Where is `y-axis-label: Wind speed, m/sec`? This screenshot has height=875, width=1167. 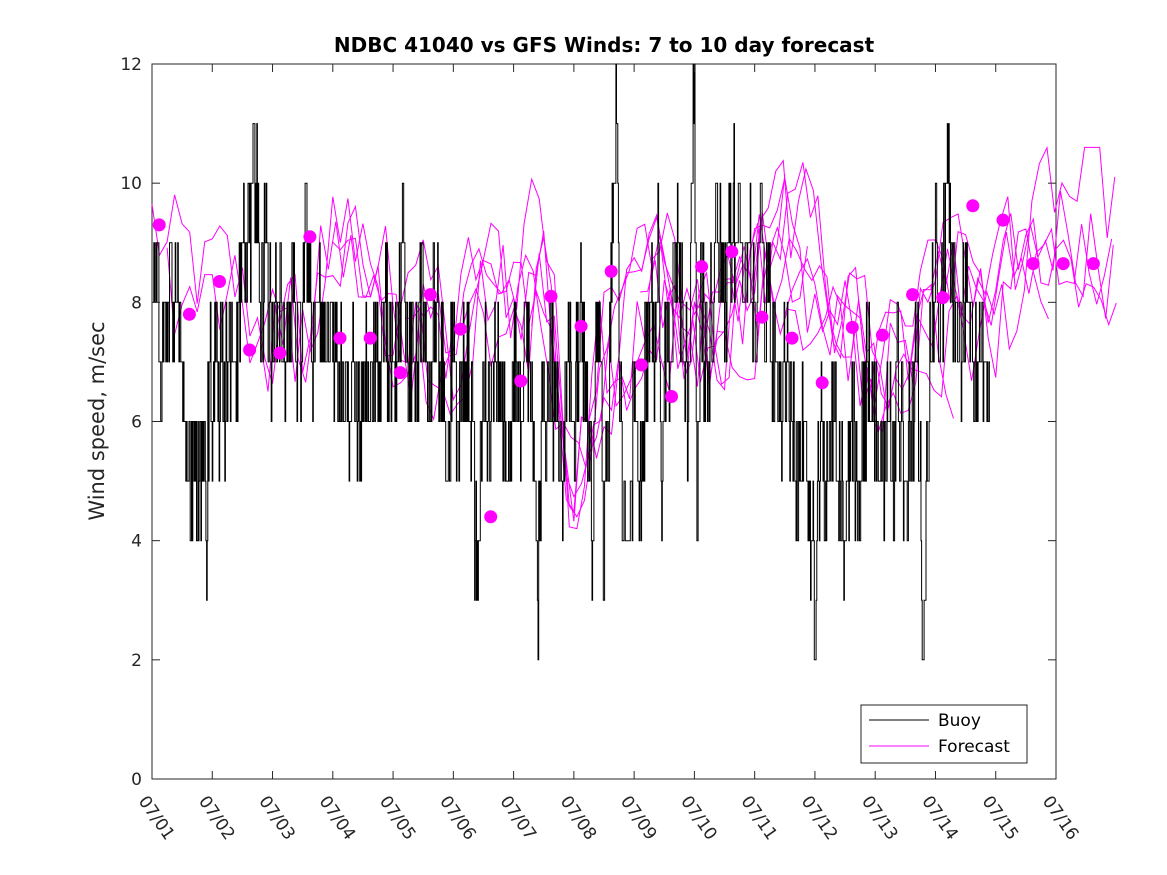 y-axis-label: Wind speed, m/sec is located at coordinates (97, 420).